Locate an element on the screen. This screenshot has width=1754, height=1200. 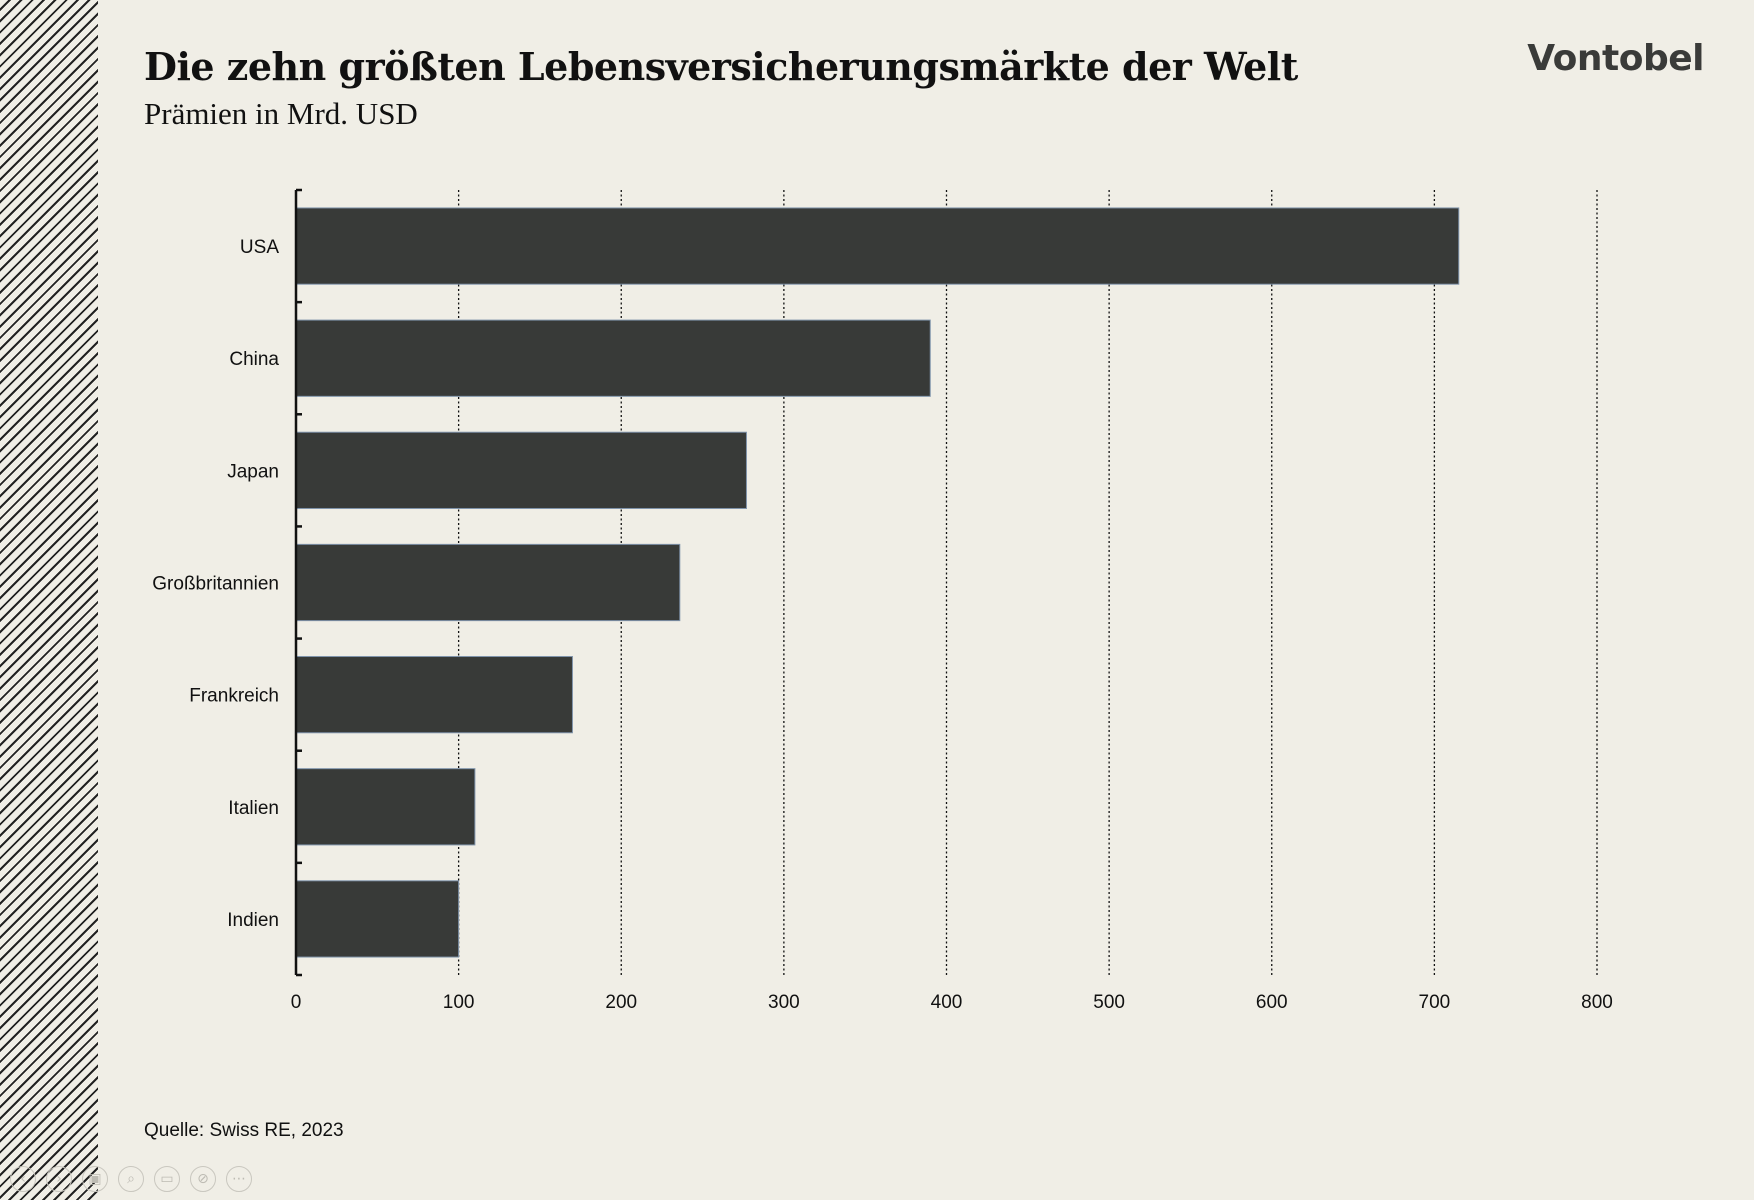
more-icon: ⋯ is located at coordinates (239, 1179).